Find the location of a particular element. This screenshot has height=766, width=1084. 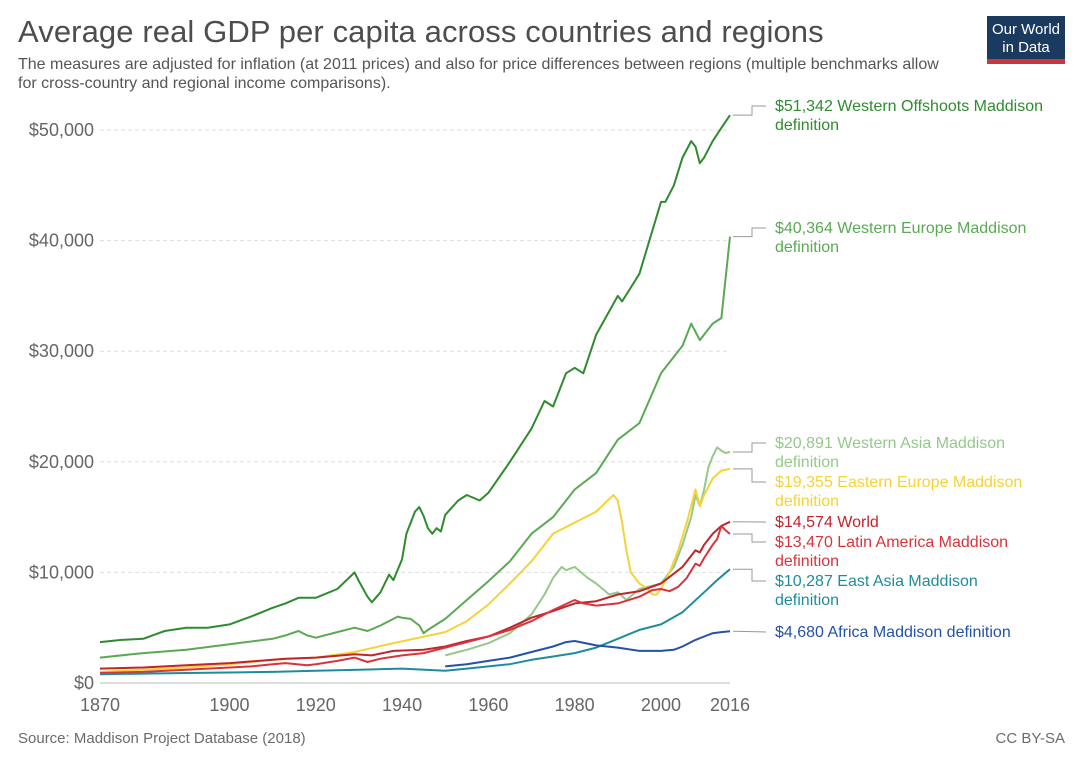

x-axis-ticks: 1870 1900 1920 1940 1960 1980 2000 2016 is located at coordinates (415, 705).